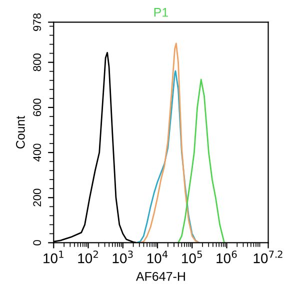 Image resolution: width=290 pixels, height=296 pixels. Describe the element at coordinates (37, 107) in the screenshot. I see `y-tick-label: 600` at that location.